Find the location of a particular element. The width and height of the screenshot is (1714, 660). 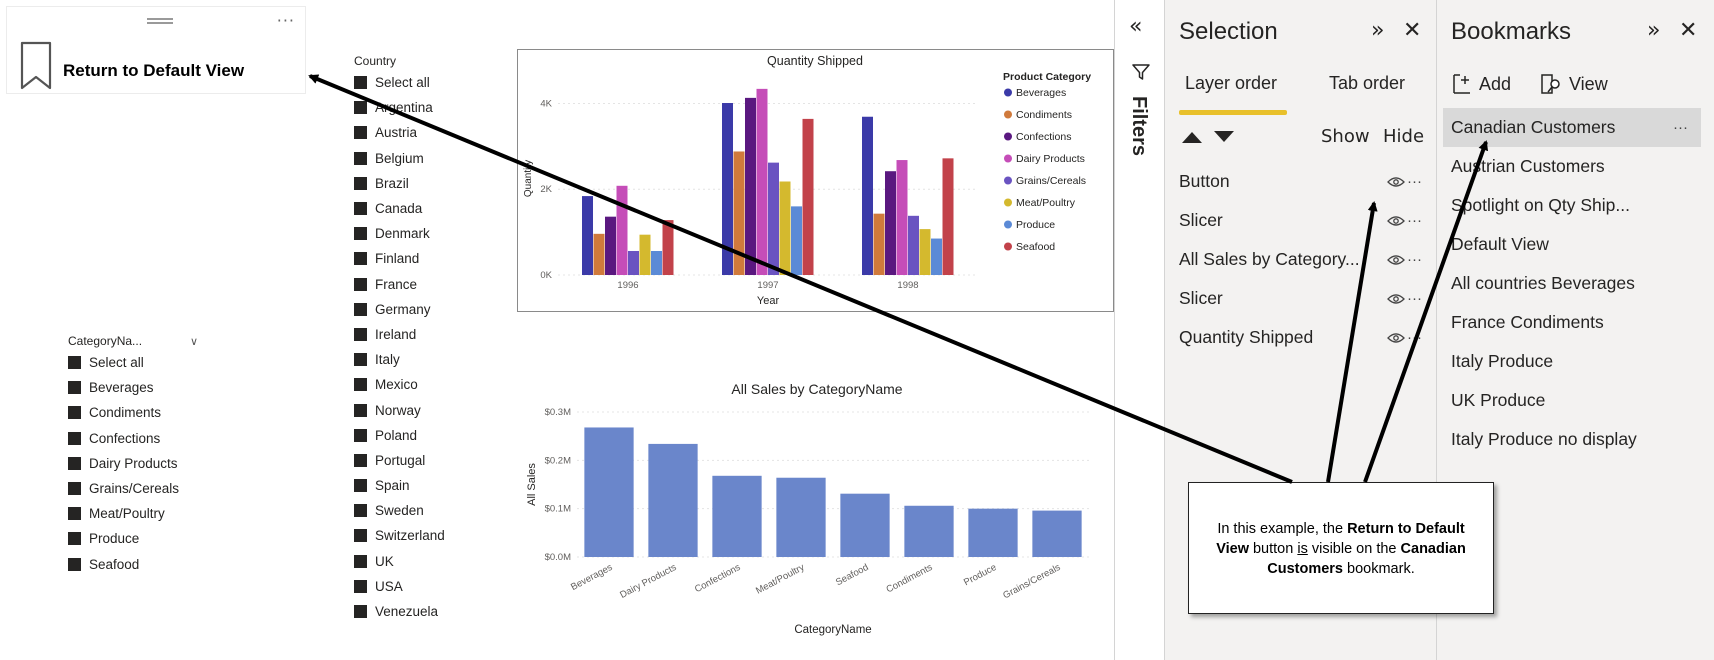

country-slicer-item: Venezuela is located at coordinates (429, 611).